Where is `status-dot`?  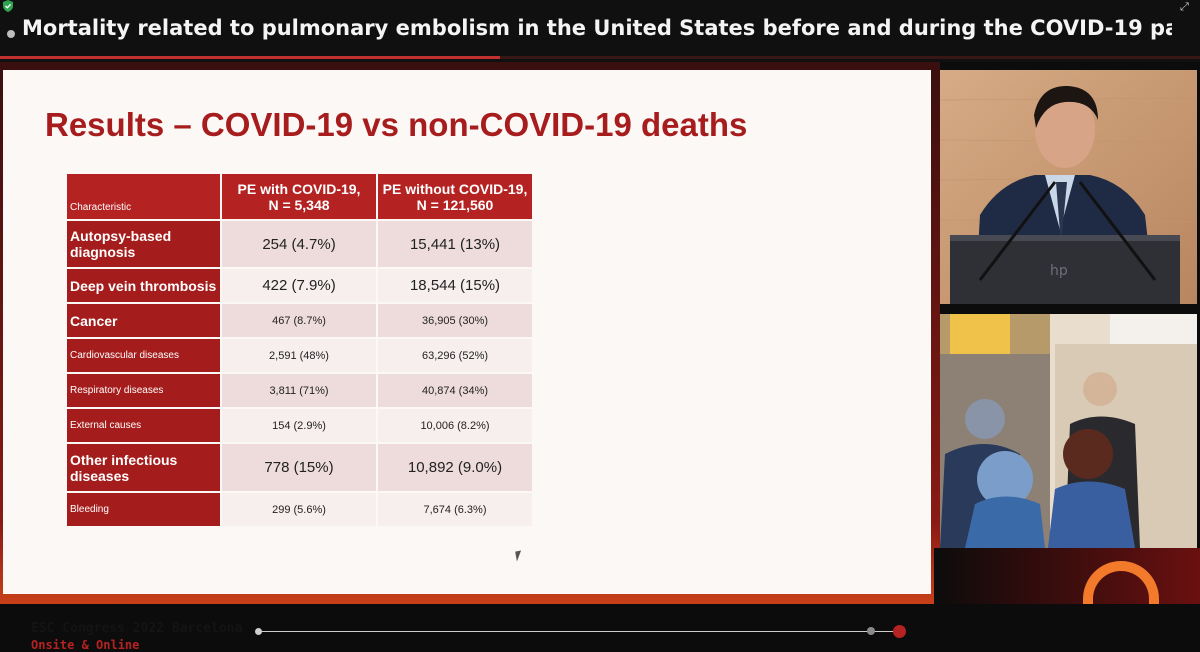 status-dot is located at coordinates (11, 34).